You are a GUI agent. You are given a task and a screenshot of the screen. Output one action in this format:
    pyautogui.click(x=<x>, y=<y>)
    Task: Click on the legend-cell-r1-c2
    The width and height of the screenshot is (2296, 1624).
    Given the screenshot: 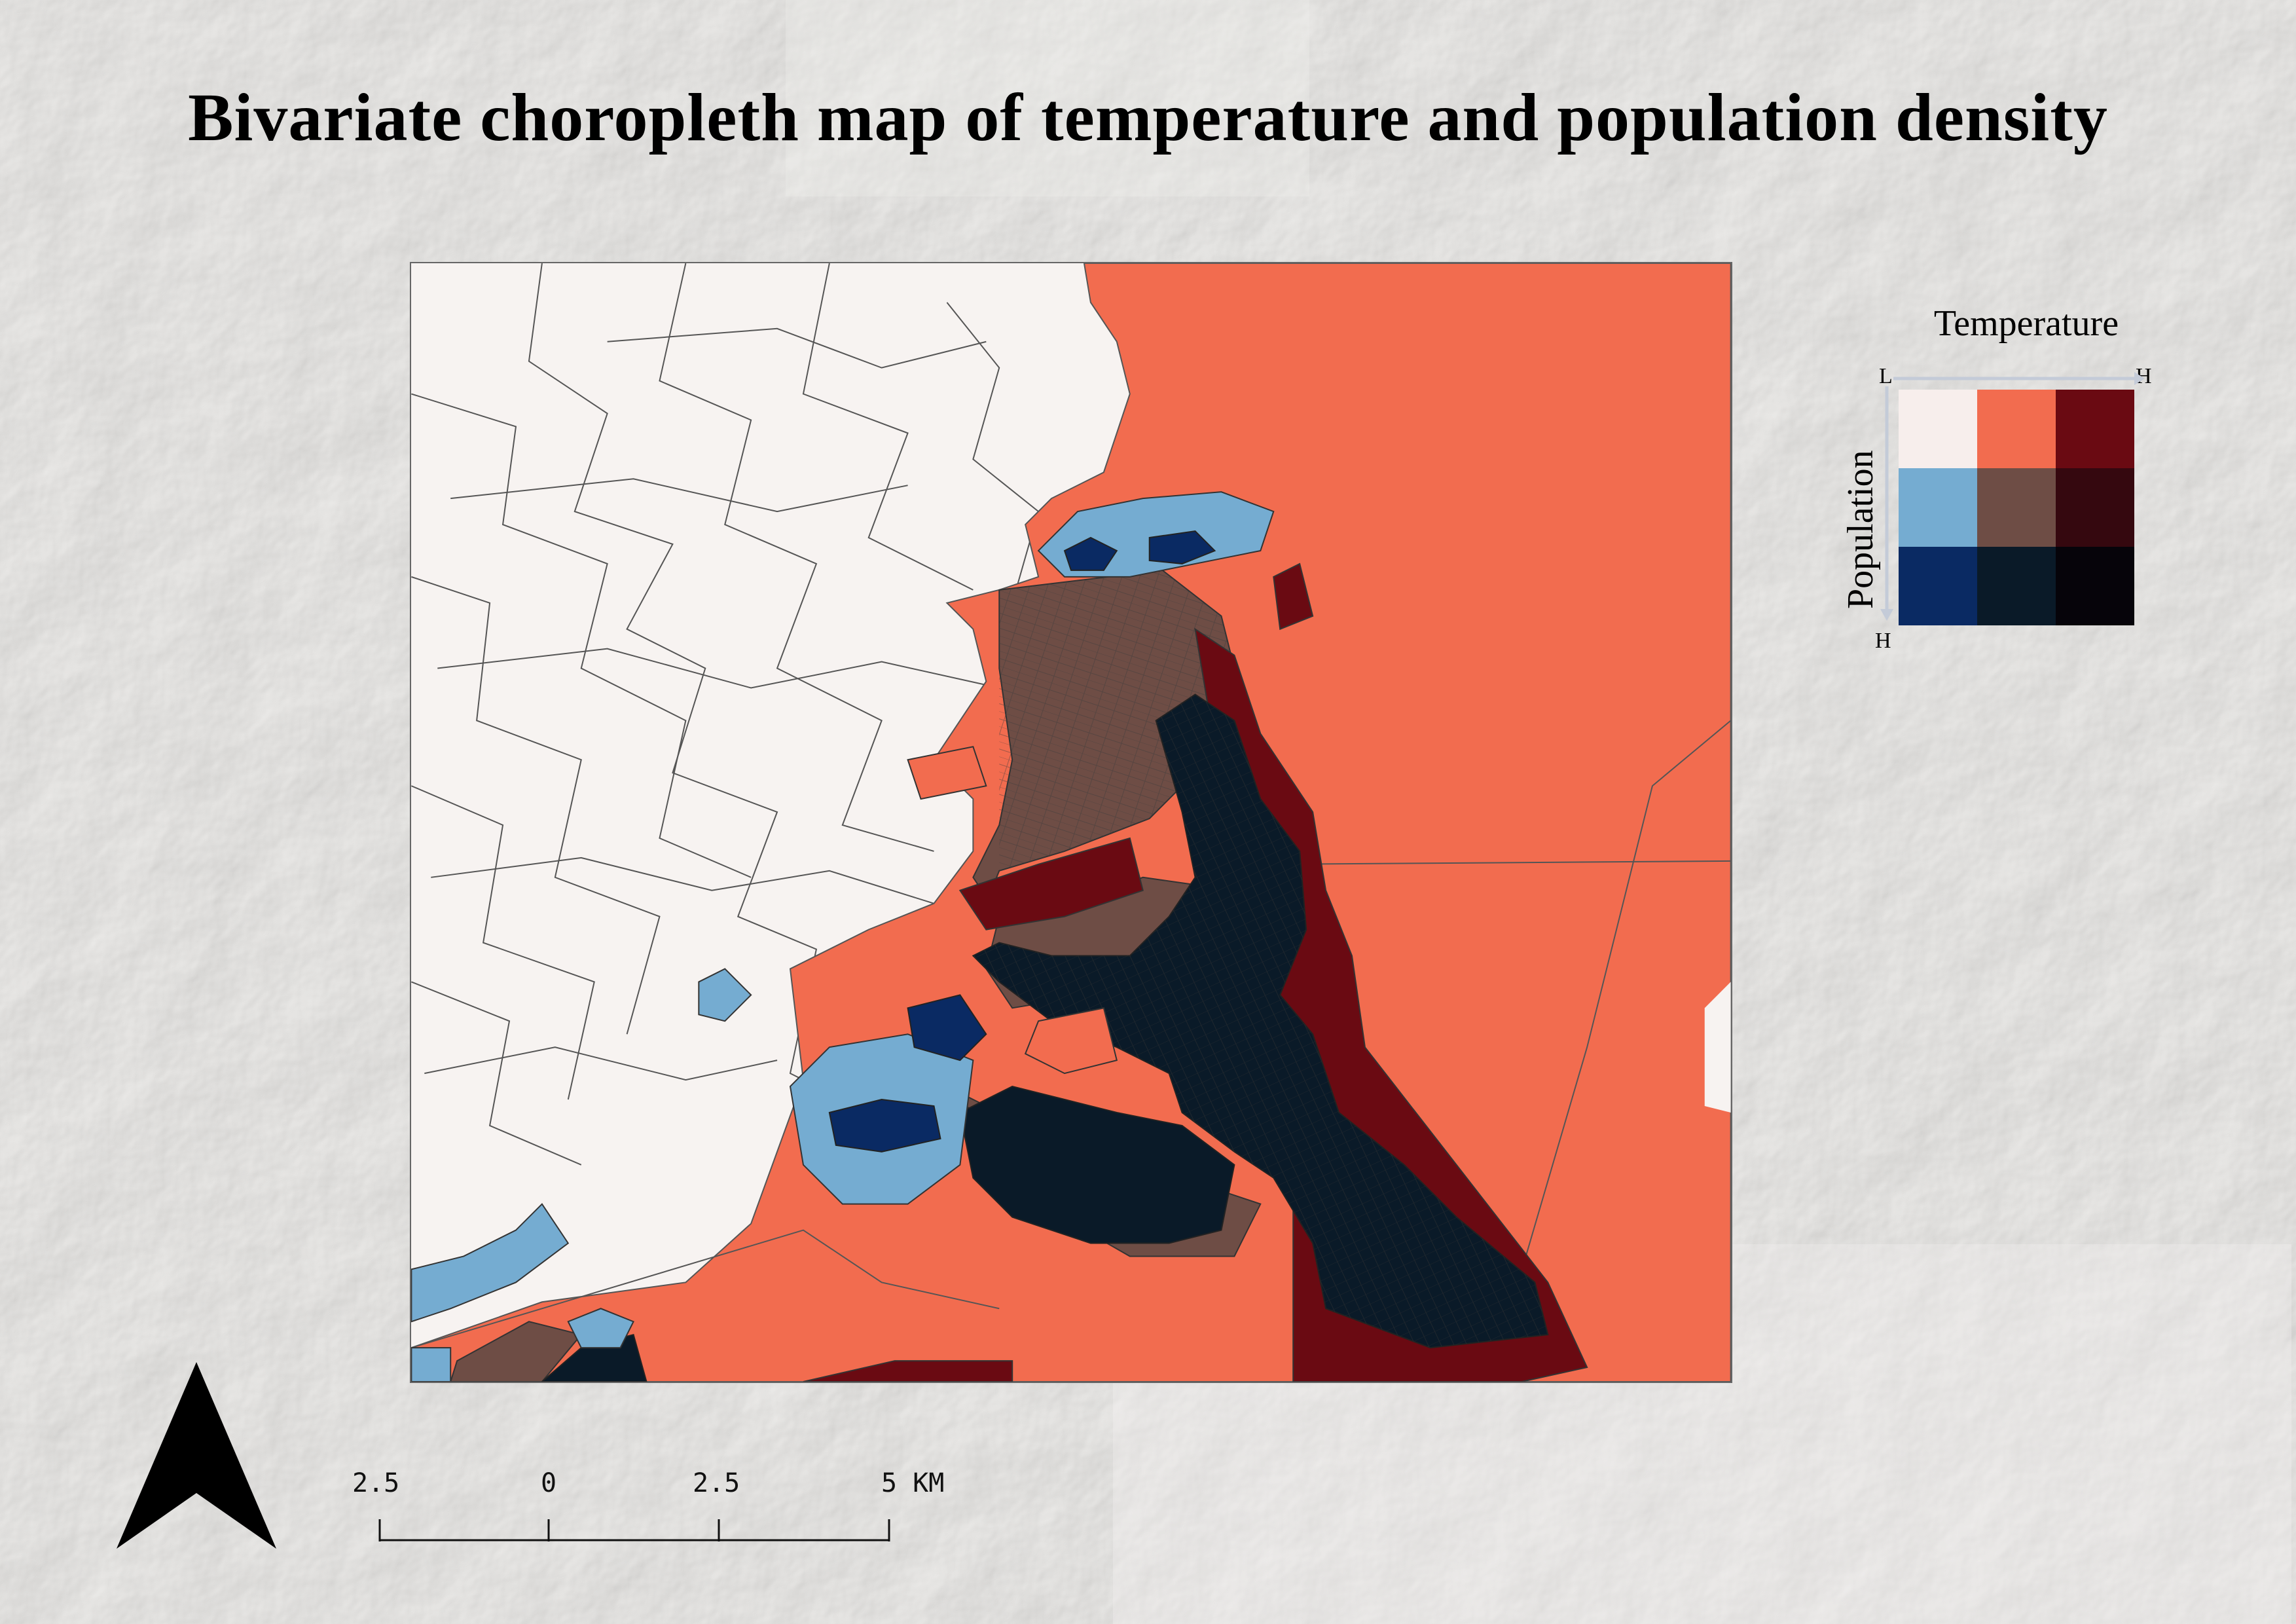 What is the action you would take?
    pyautogui.click(x=2095, y=507)
    